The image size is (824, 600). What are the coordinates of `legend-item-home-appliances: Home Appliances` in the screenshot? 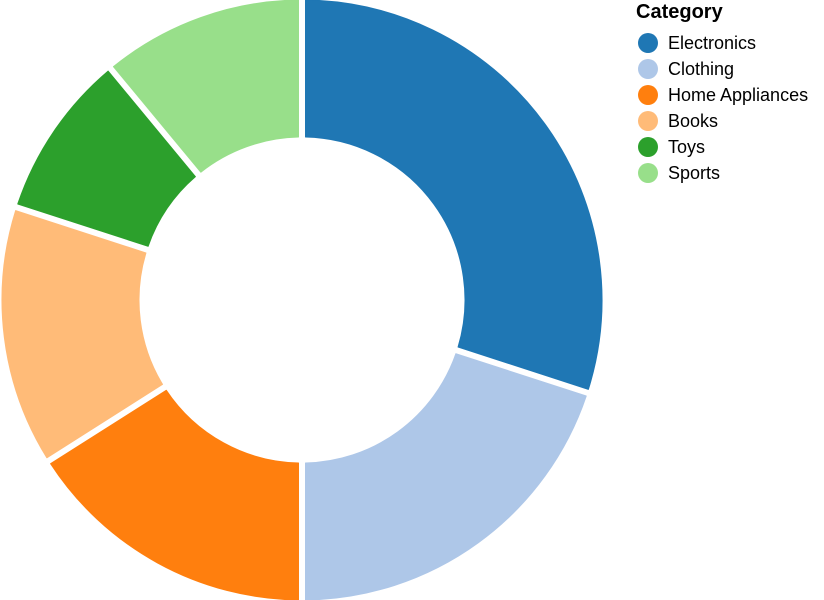 It's located at (723, 95).